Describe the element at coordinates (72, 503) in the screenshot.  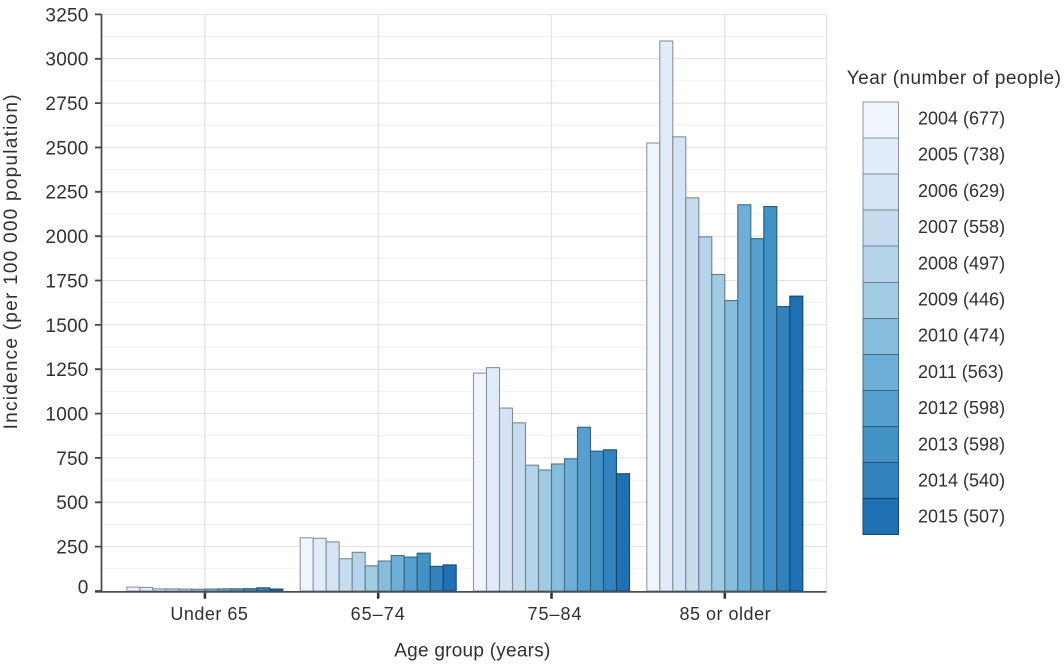
I see `svg-text: 500` at that location.